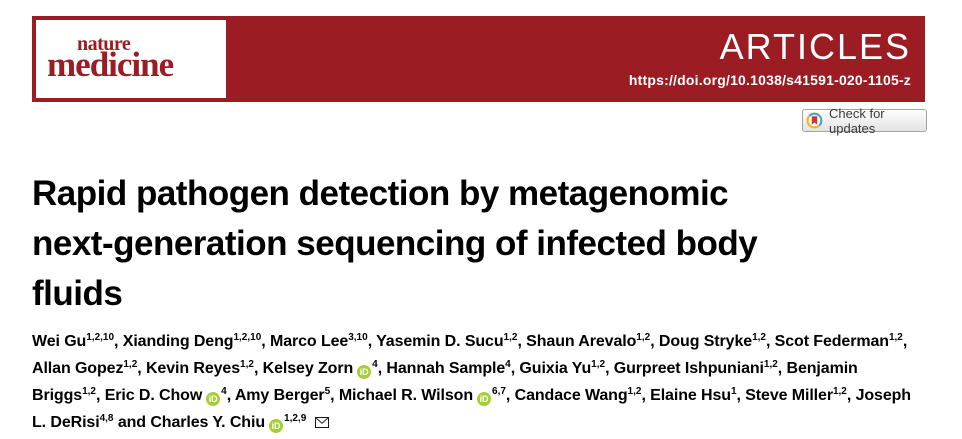 The image size is (962, 439). What do you see at coordinates (814, 120) in the screenshot?
I see `crossmark-icon` at bounding box center [814, 120].